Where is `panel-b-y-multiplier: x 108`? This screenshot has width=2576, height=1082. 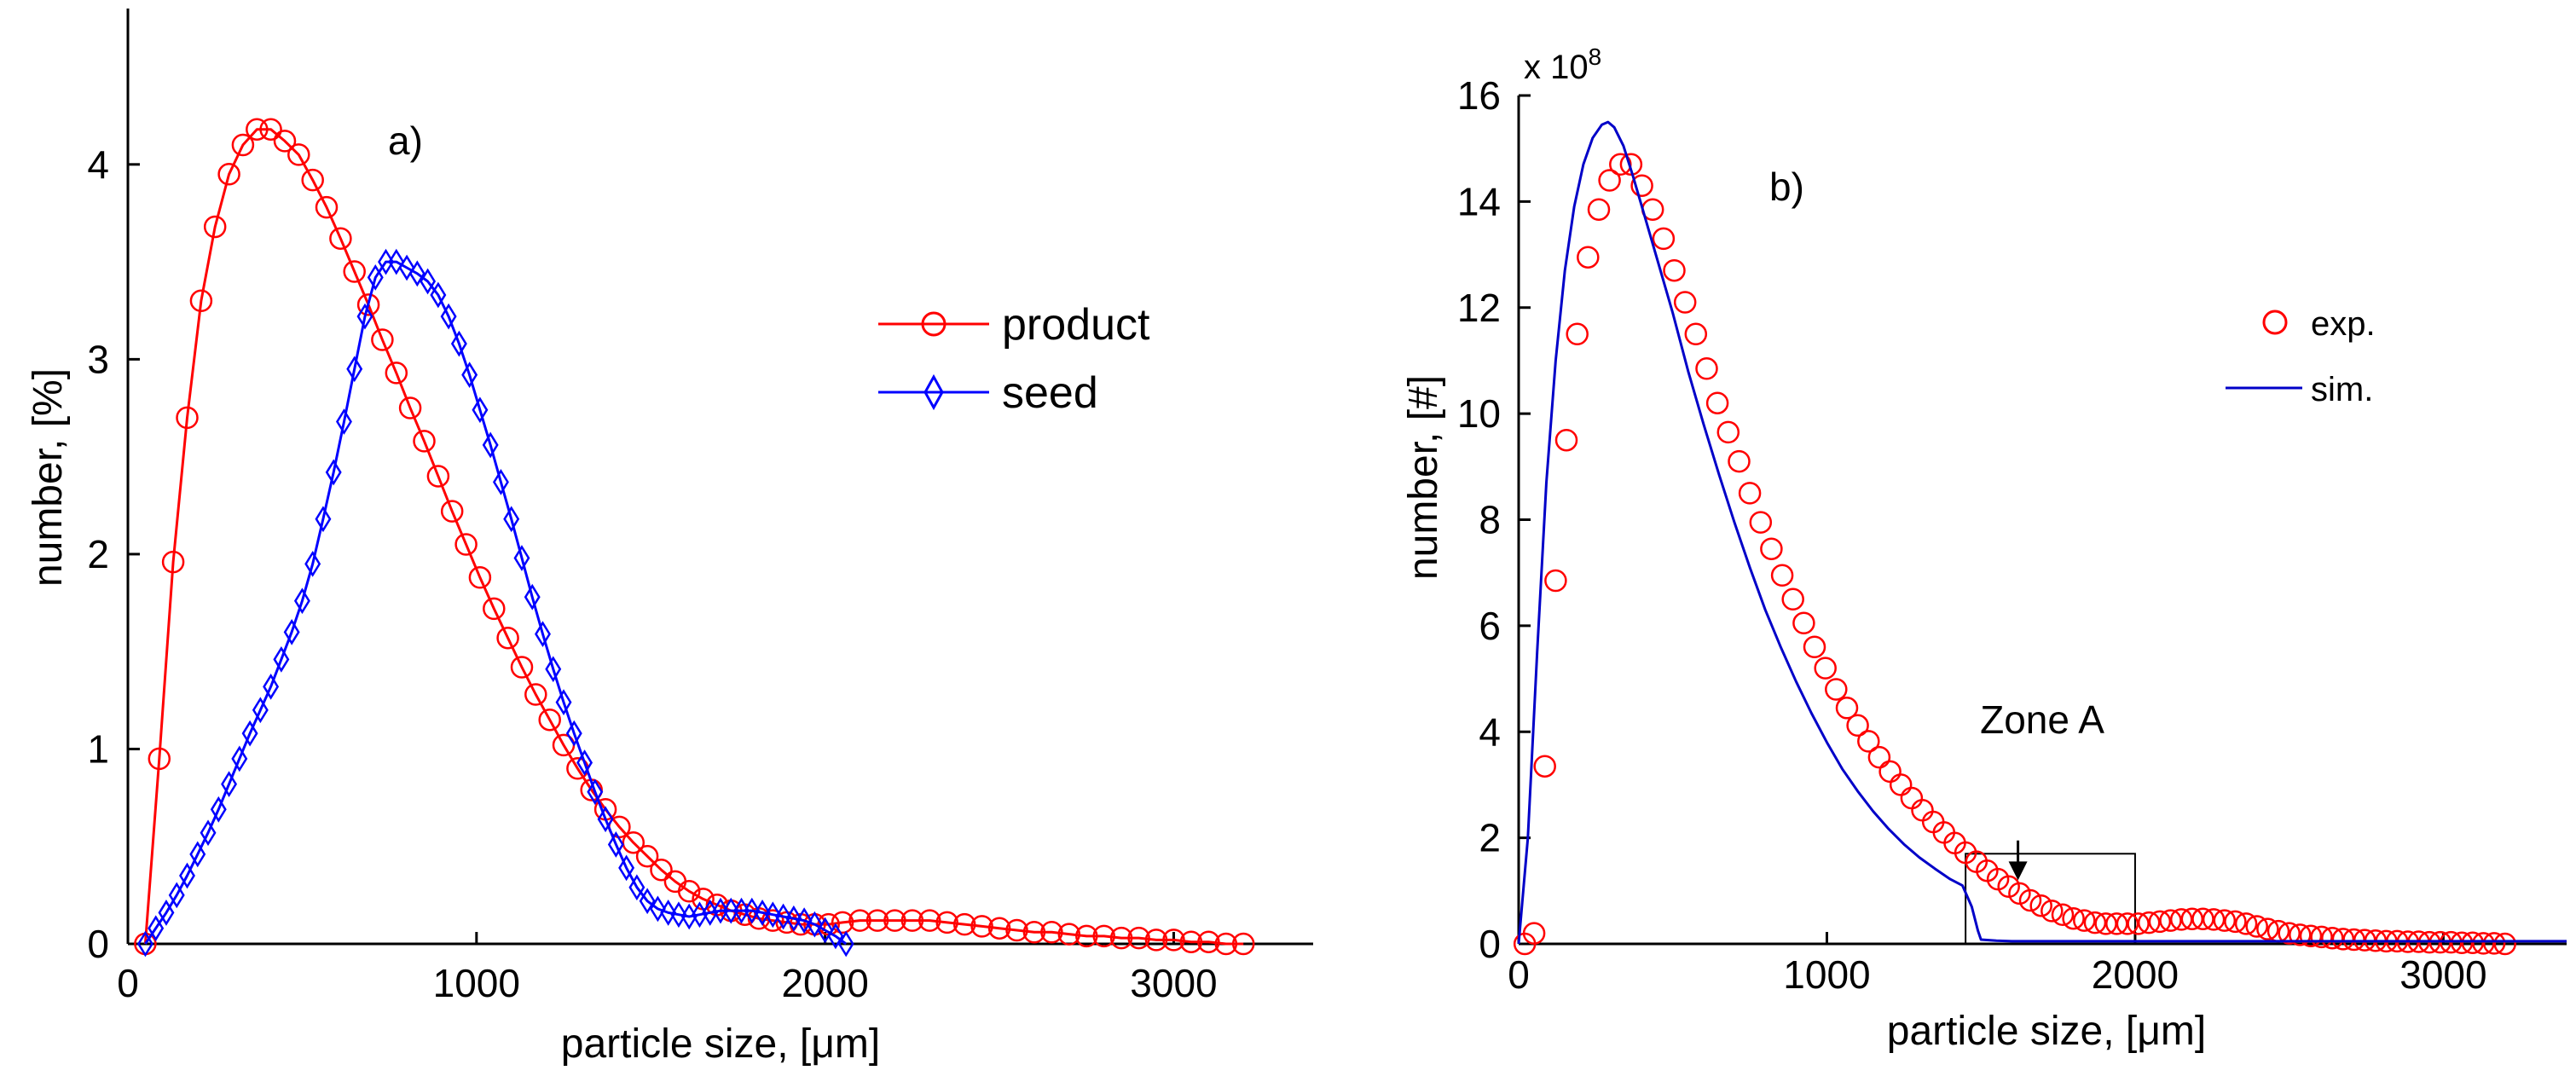 panel-b-y-multiplier: x 108 is located at coordinates (1563, 65).